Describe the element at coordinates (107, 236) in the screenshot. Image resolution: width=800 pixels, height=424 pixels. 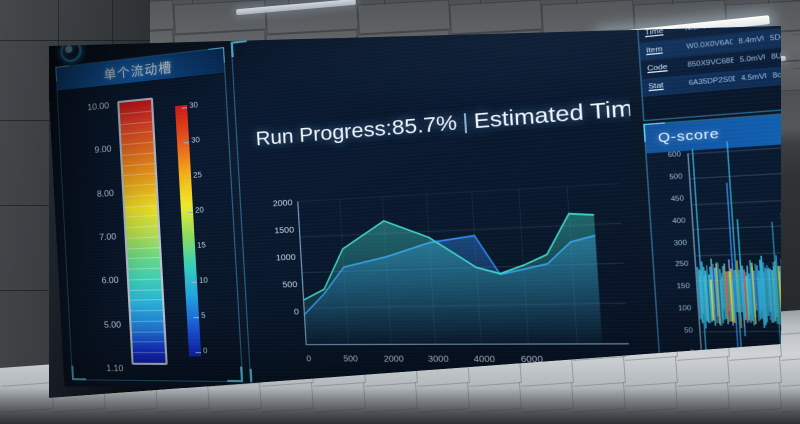
I see `flow-scale-label: 7.00` at that location.